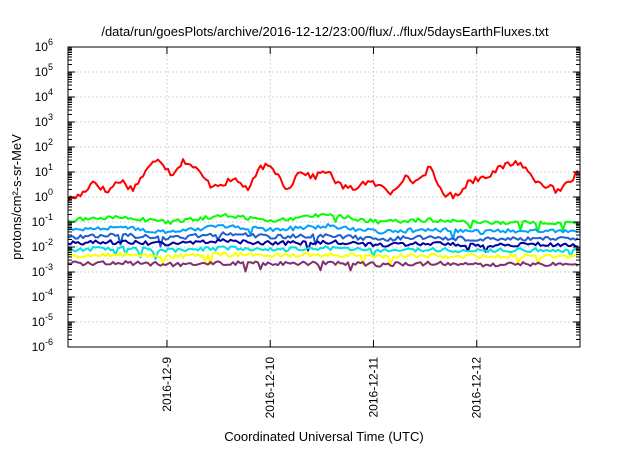 This screenshot has width=640, height=453. Describe the element at coordinates (50, 142) in the screenshot. I see `y-tick-label-exponent: 2` at that location.